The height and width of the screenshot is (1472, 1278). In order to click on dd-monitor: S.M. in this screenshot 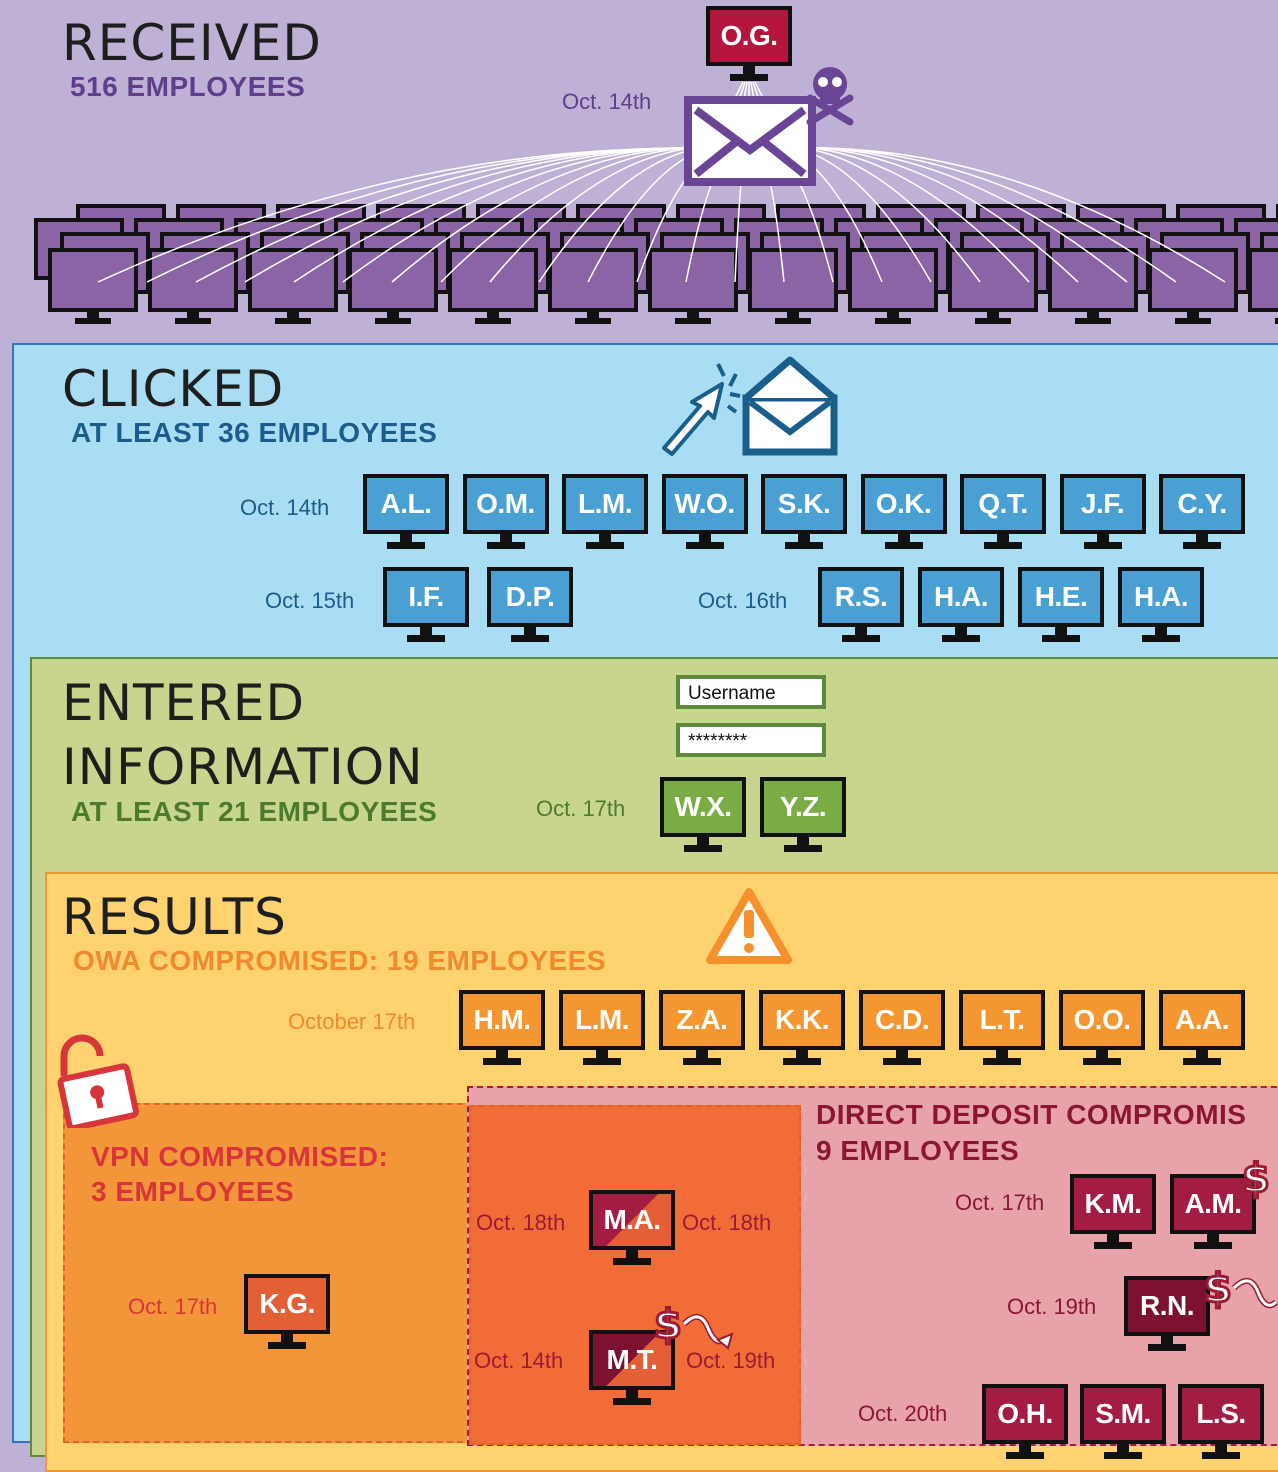, I will do `click(1123, 1422)`.